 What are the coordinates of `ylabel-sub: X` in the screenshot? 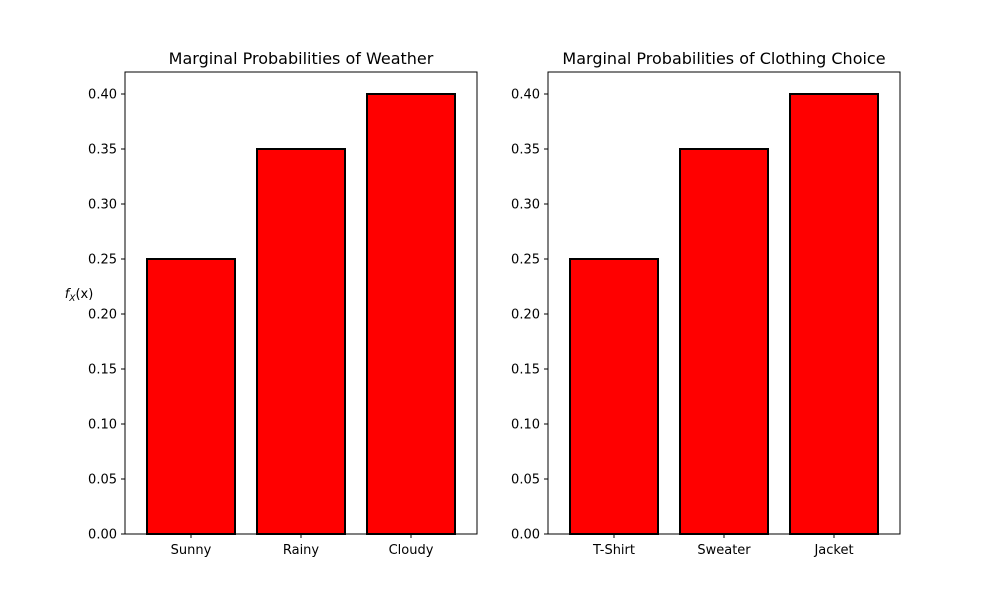 It's located at (72, 299).